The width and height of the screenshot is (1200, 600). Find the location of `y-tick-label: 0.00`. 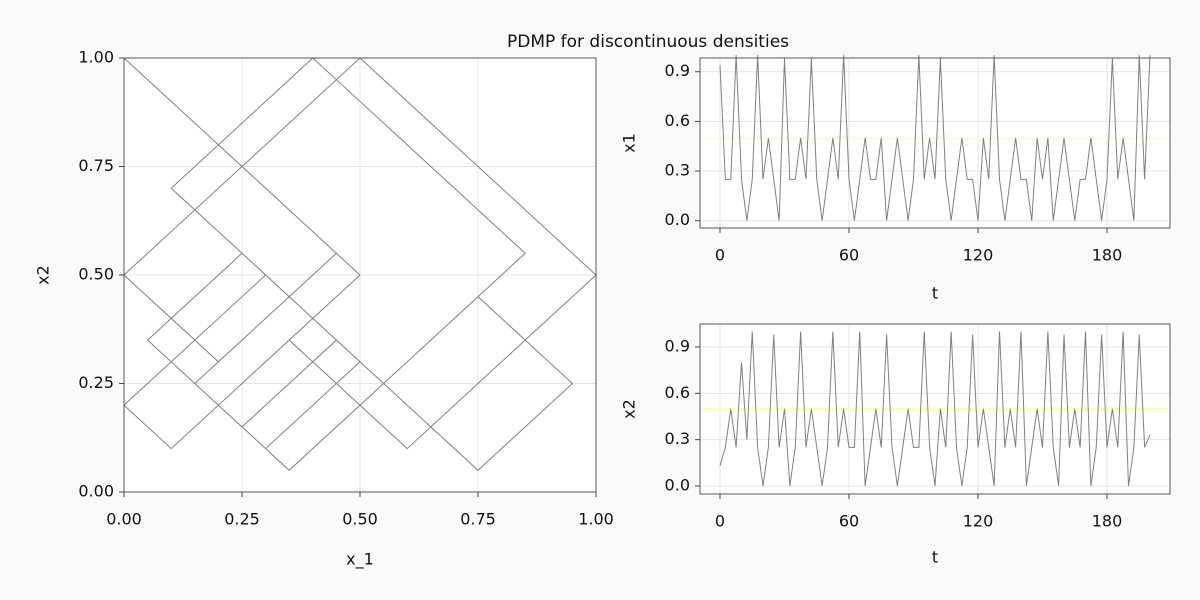

y-tick-label: 0.00 is located at coordinates (96, 491).